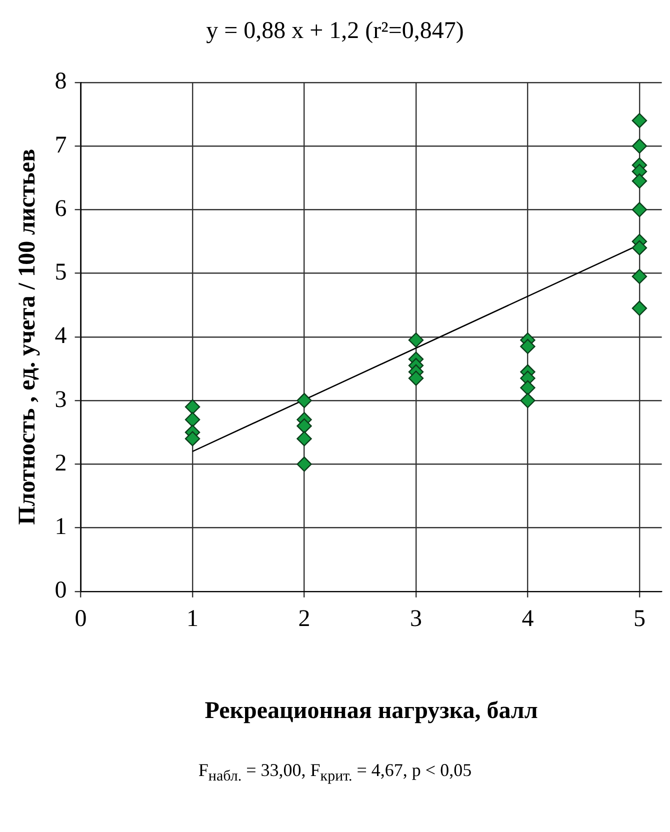 Image resolution: width=670 pixels, height=832 pixels. What do you see at coordinates (60, 336) in the screenshot?
I see `y-tick-label: 4` at bounding box center [60, 336].